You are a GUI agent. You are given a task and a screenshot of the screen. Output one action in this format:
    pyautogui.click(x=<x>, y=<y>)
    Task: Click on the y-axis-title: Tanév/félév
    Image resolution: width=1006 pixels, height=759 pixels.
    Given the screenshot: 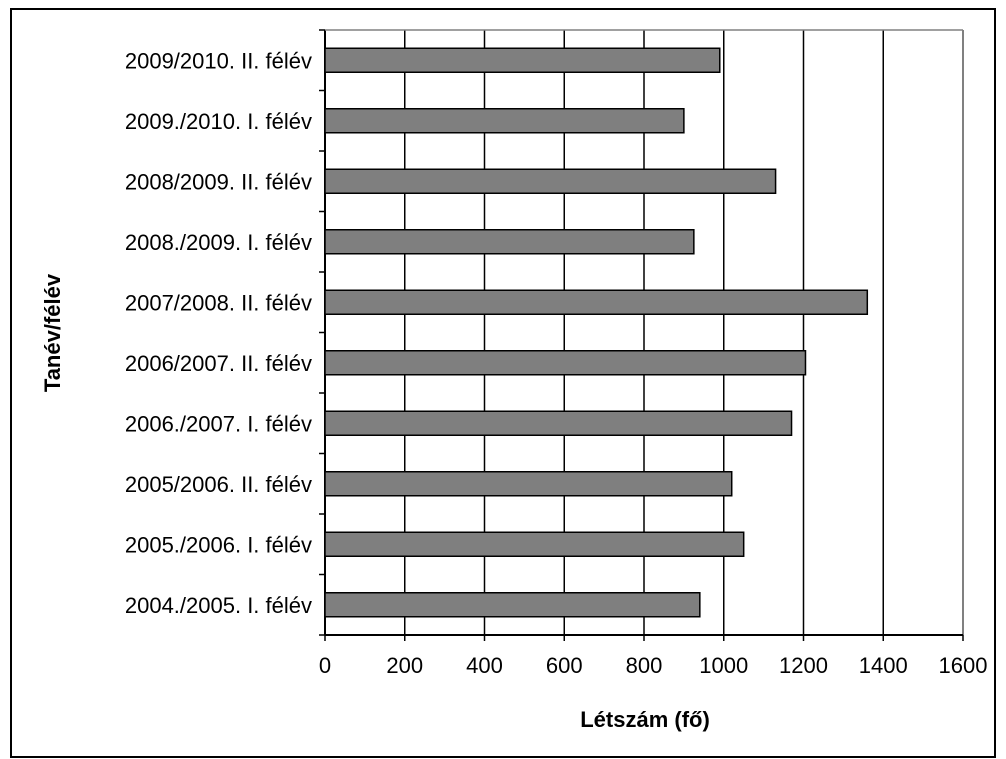 What is the action you would take?
    pyautogui.click(x=52, y=332)
    